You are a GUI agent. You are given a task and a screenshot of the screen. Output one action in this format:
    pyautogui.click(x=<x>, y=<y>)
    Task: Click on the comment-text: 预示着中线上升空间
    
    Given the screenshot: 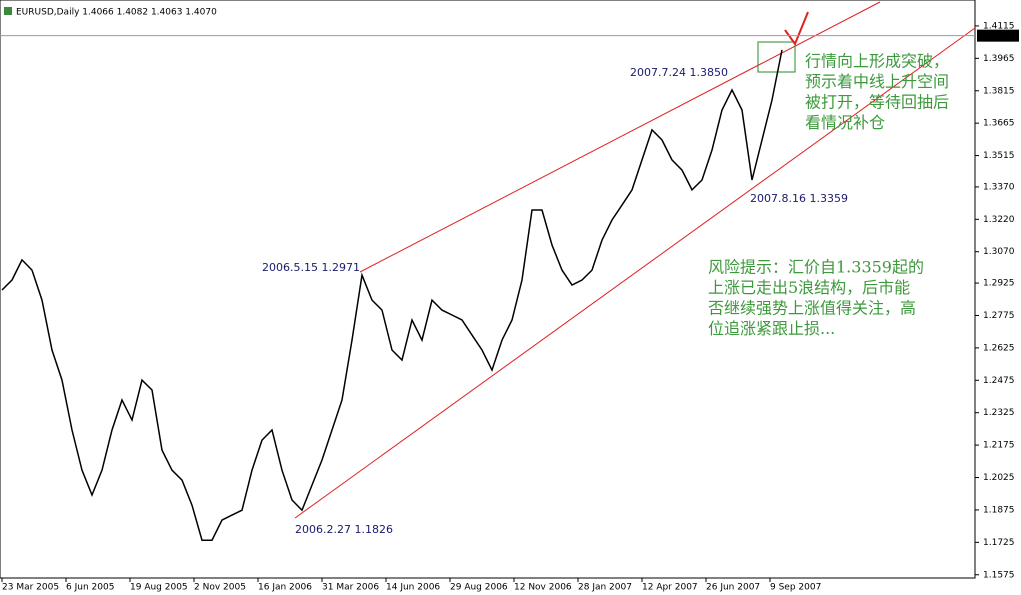 What is the action you would take?
    pyautogui.click(x=877, y=81)
    